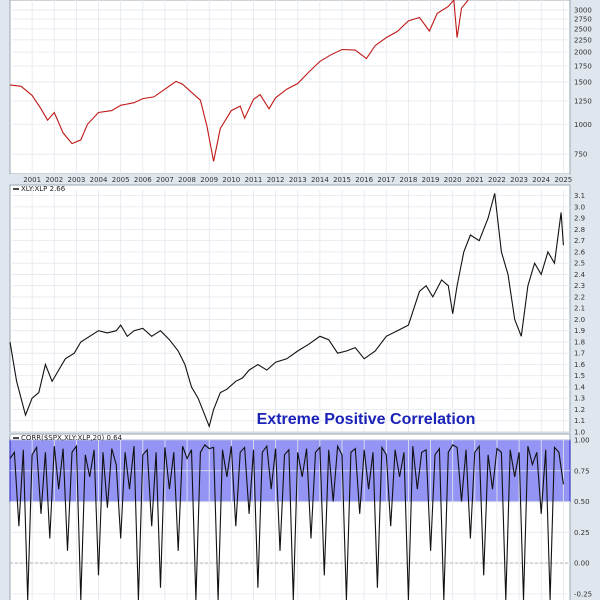 The image size is (600, 600). I want to click on x-tick-label: 2013, so click(298, 180).